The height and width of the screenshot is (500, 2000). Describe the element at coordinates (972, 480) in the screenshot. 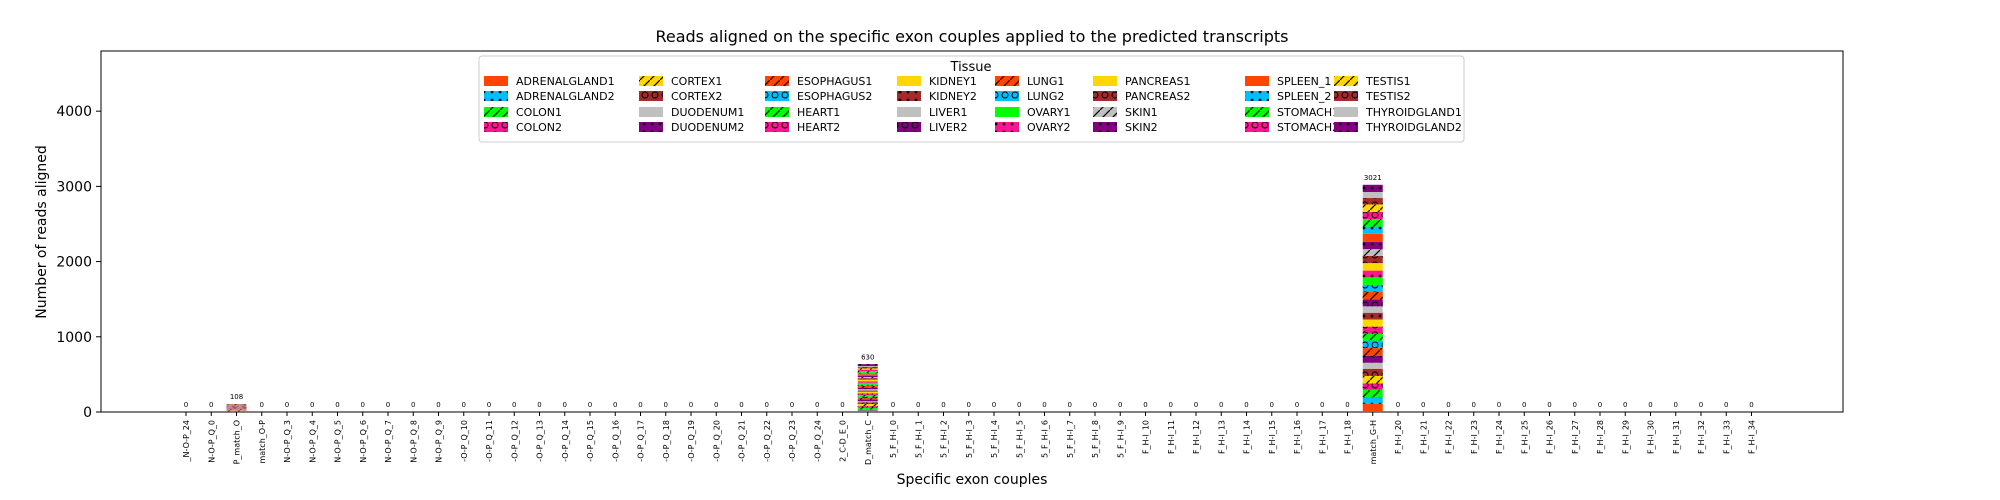

I see `x-axis-label: Specific exon couples` at that location.